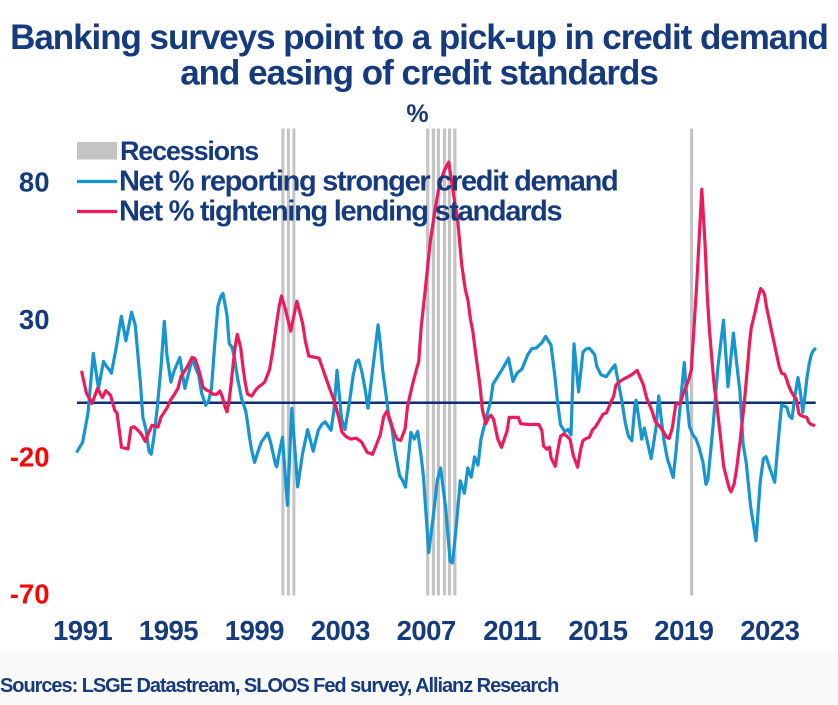  I want to click on svg-text: 2003, so click(340, 630).